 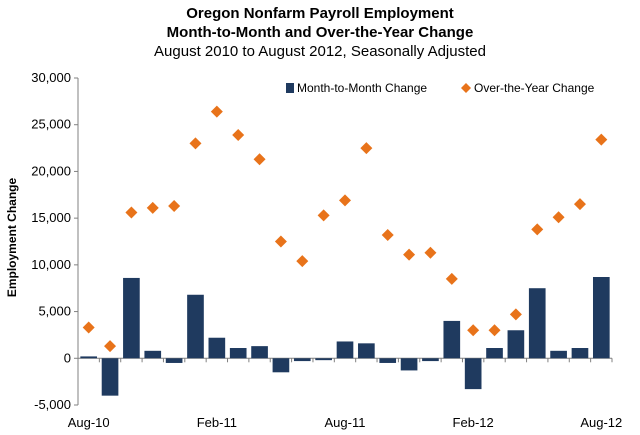 What do you see at coordinates (290, 88) in the screenshot?
I see `legend-swatch-bar` at bounding box center [290, 88].